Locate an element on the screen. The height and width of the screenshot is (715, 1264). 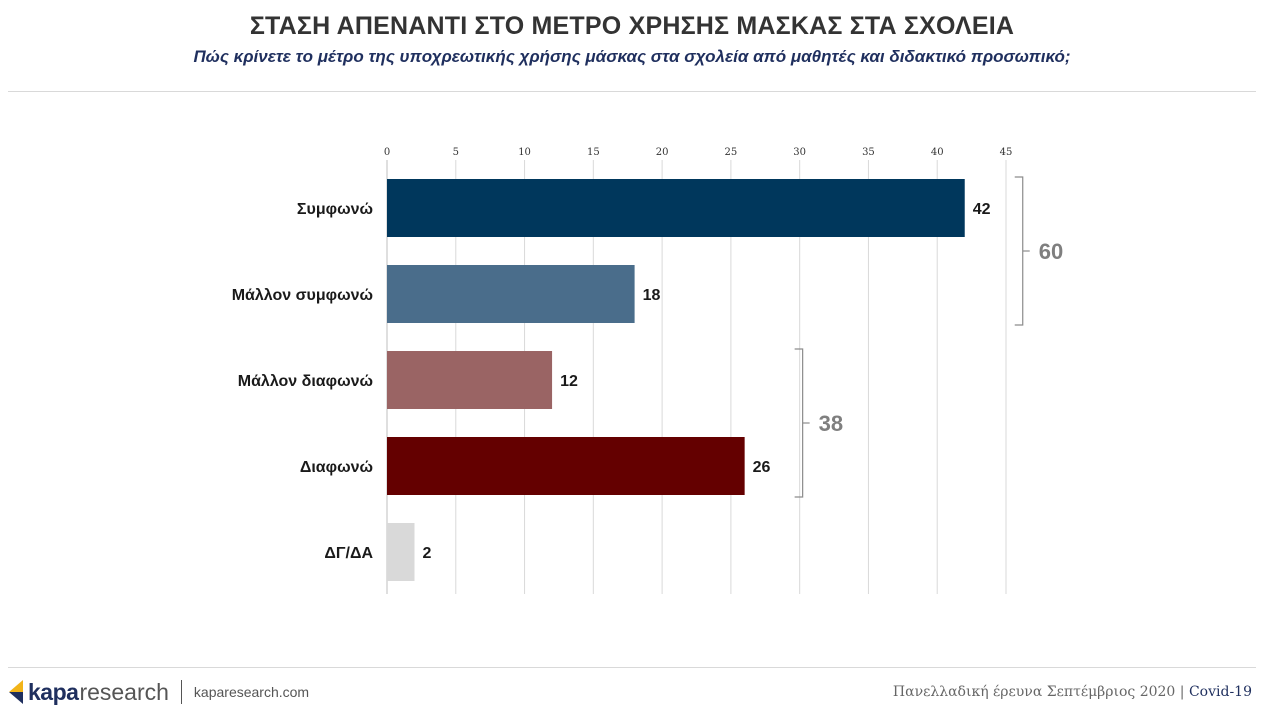
survey-tag: Covid-19 is located at coordinates (1220, 692).